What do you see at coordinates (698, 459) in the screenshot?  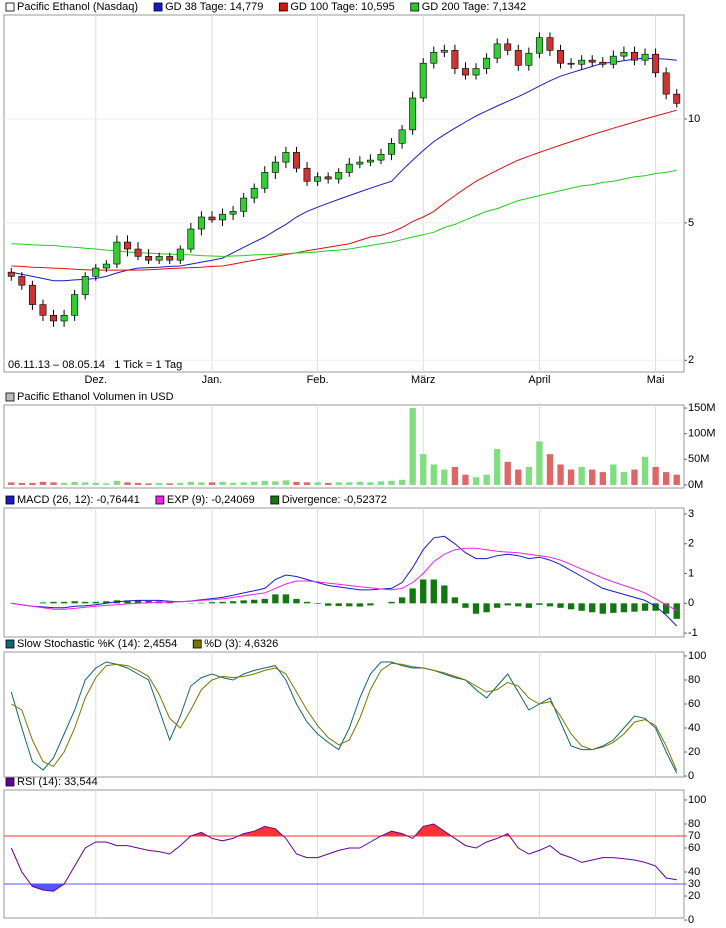 I see `y-tick-label: 50M` at bounding box center [698, 459].